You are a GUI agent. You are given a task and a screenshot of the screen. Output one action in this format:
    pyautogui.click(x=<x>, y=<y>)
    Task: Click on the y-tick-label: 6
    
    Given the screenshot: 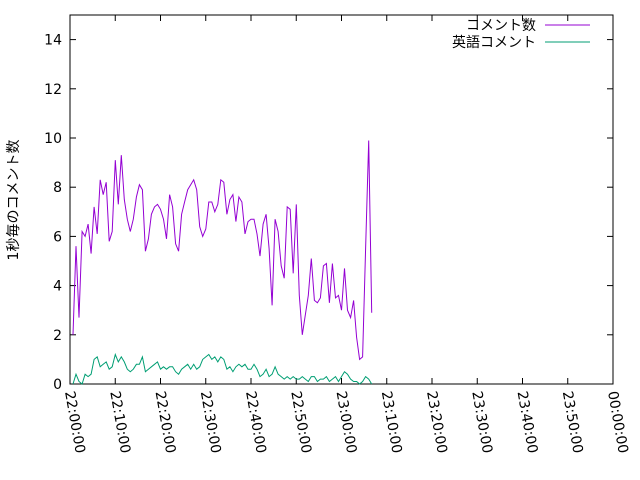 What is the action you would take?
    pyautogui.click(x=57, y=237)
    